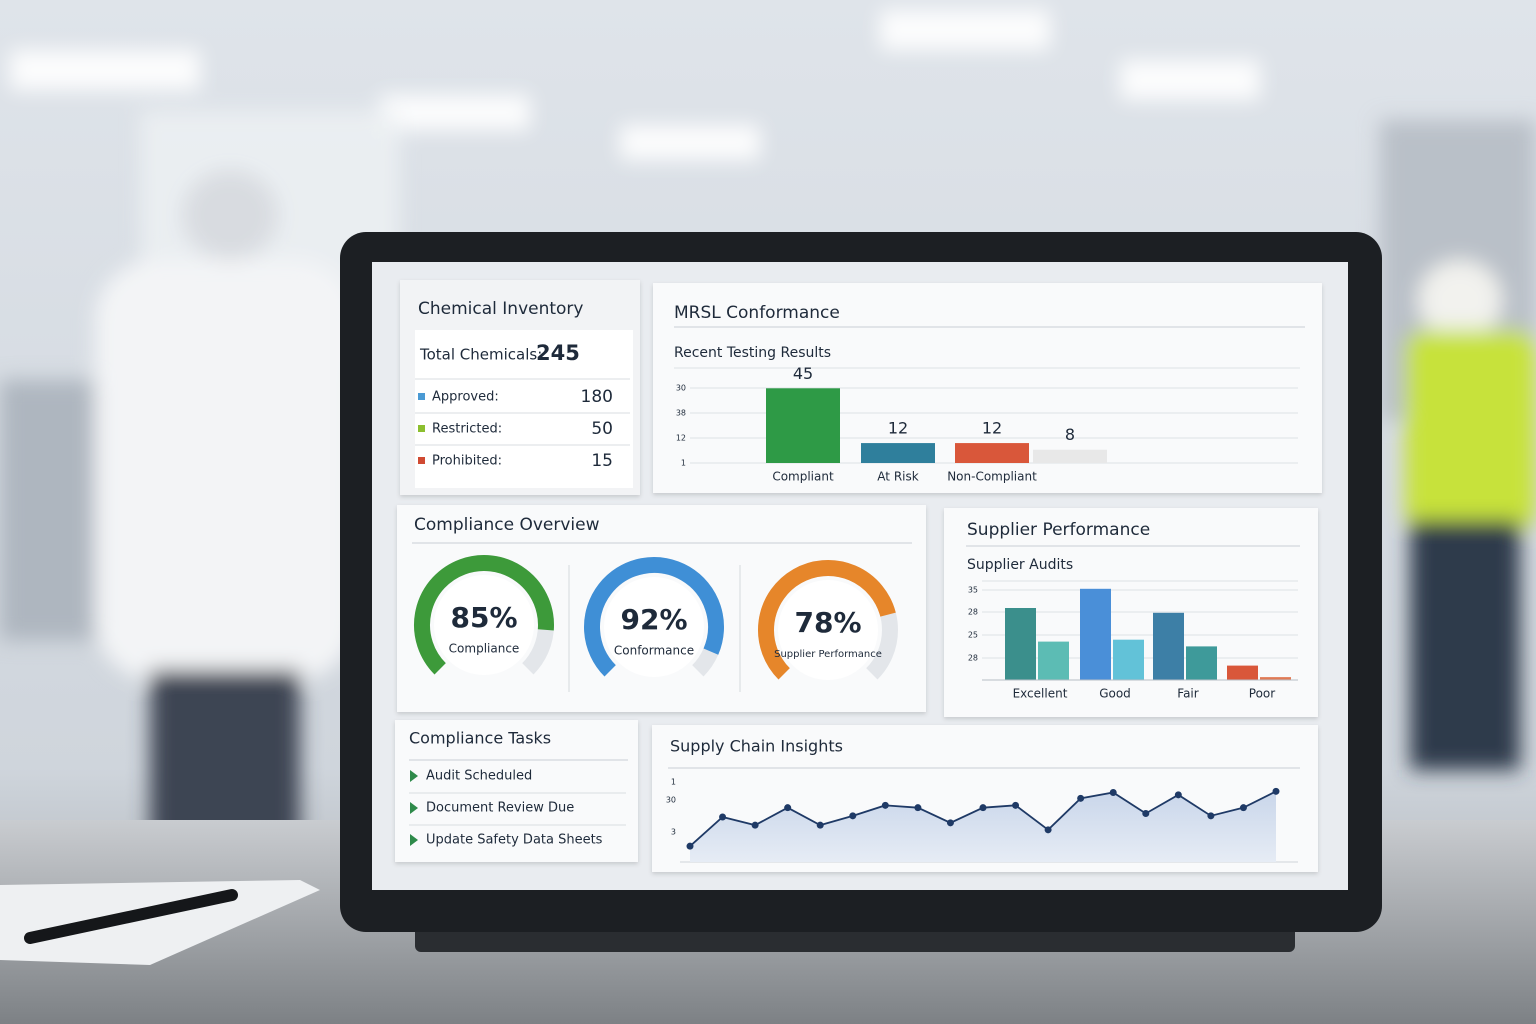  Describe the element at coordinates (507, 525) in the screenshot. I see `panel-title: Compliance Overview` at that location.